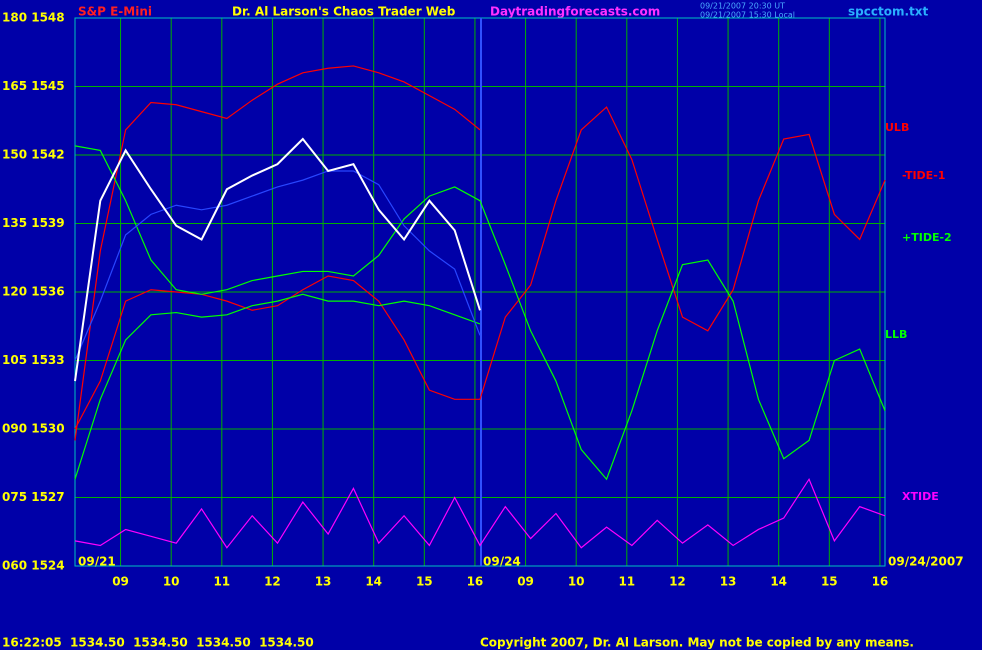  What do you see at coordinates (920, 496) in the screenshot?
I see `legend-label: XTIDE` at bounding box center [920, 496].